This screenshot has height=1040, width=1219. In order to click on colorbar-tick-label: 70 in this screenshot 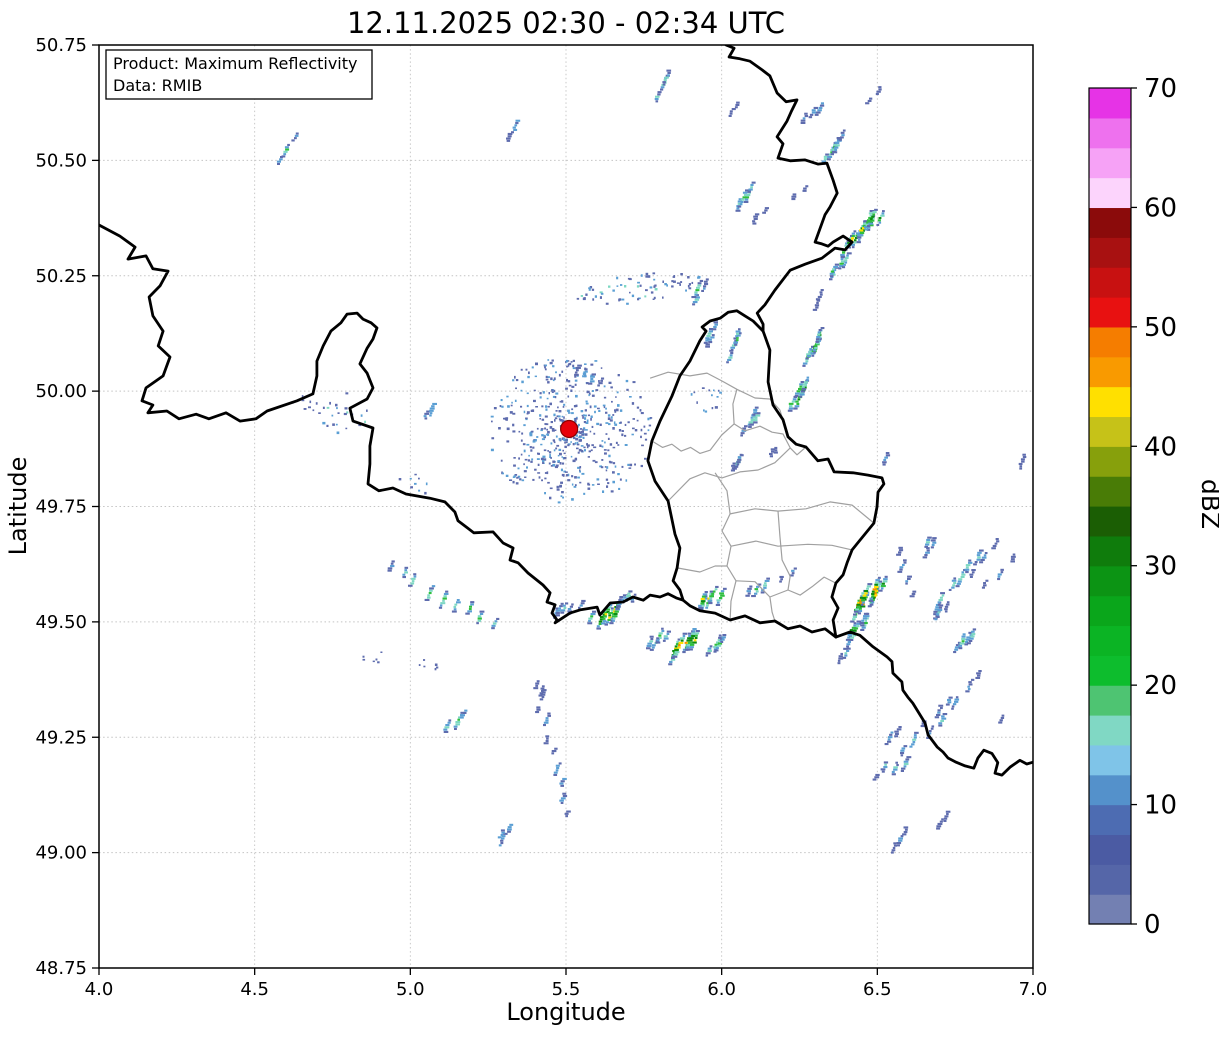, I will do `click(1160, 89)`.